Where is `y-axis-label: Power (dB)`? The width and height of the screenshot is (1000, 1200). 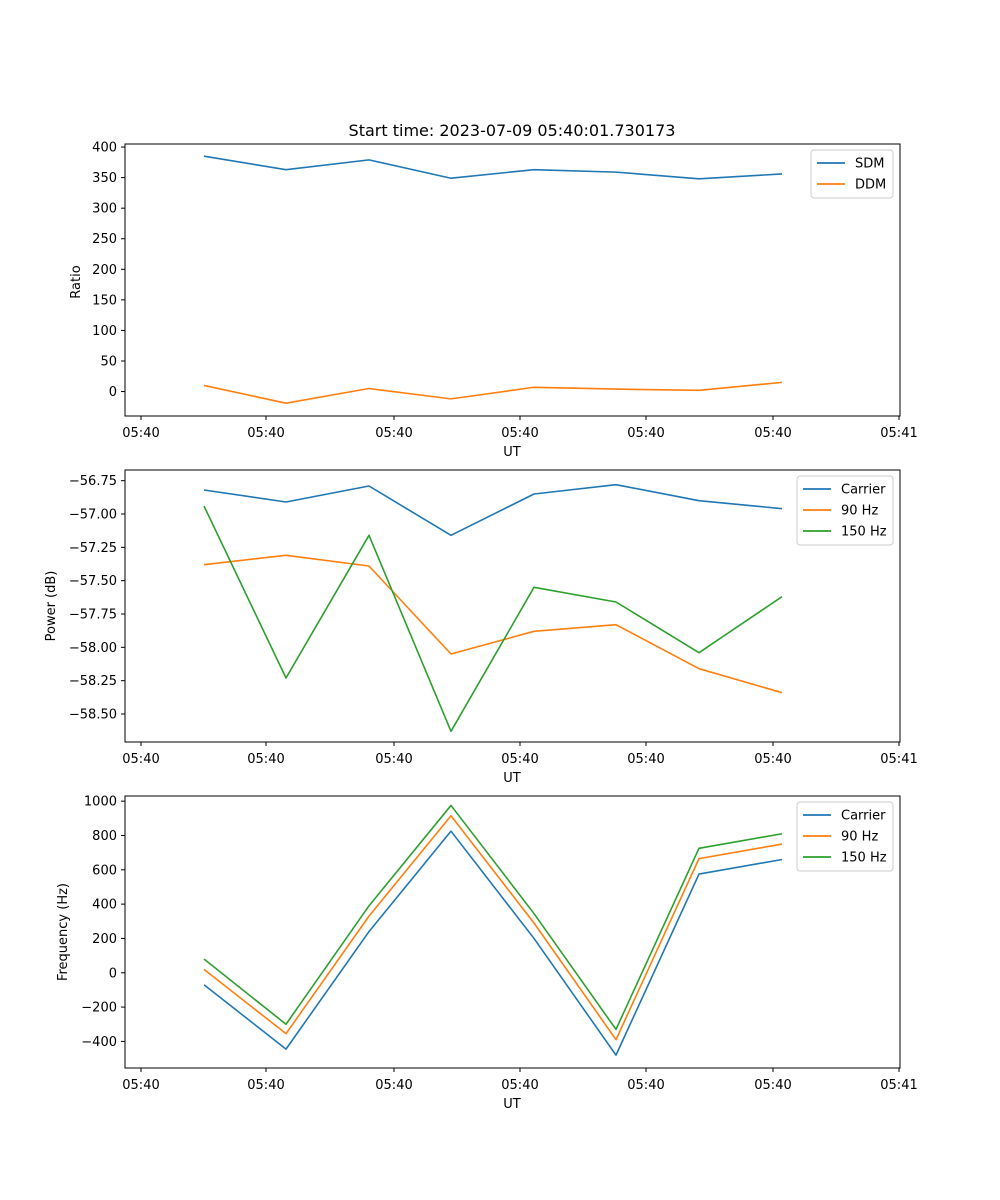 y-axis-label: Power (dB) is located at coordinates (51, 606).